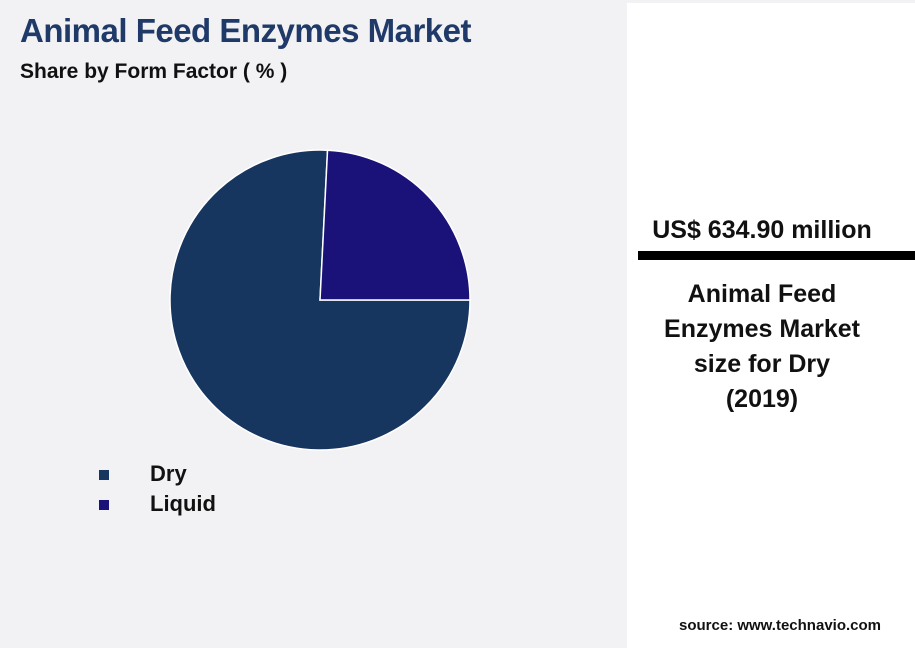  Describe the element at coordinates (762, 230) in the screenshot. I see `callout-value: US$ 634.90 million` at that location.